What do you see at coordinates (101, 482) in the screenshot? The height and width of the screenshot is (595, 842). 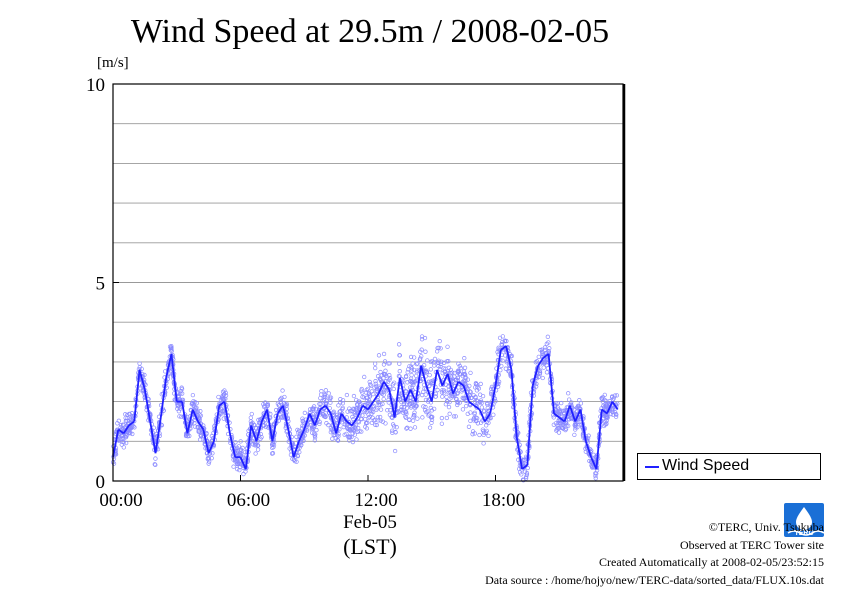 I see `y-tick-label: 0` at bounding box center [101, 482].